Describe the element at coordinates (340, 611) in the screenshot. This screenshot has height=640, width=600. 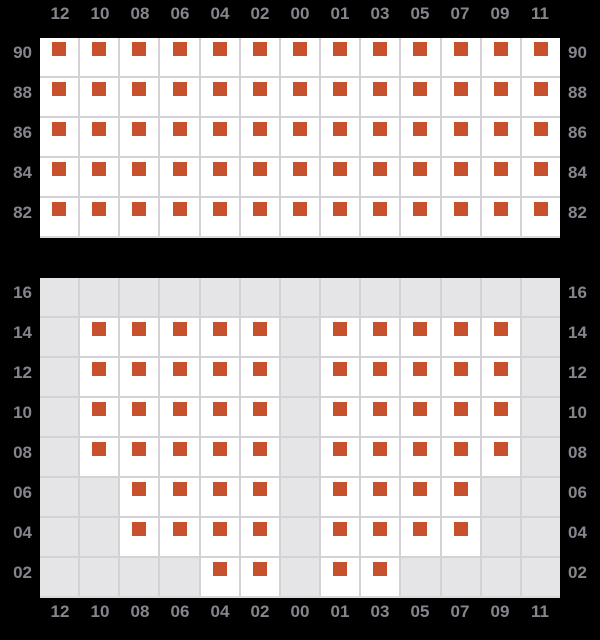
I see `column-label: 01` at that location.